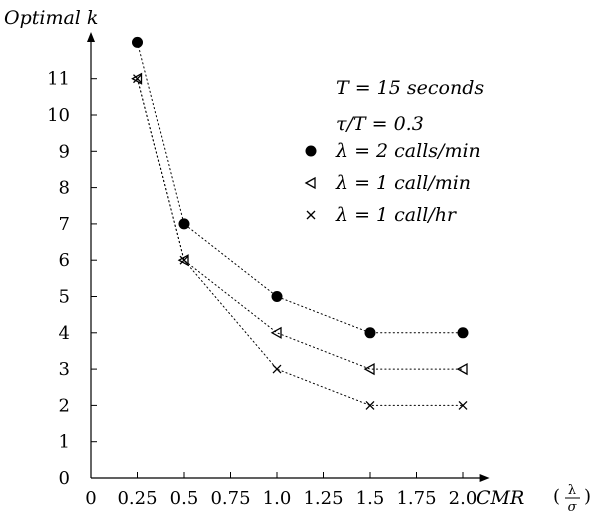  I want to click on x-axis-arrow, so click(484, 478).